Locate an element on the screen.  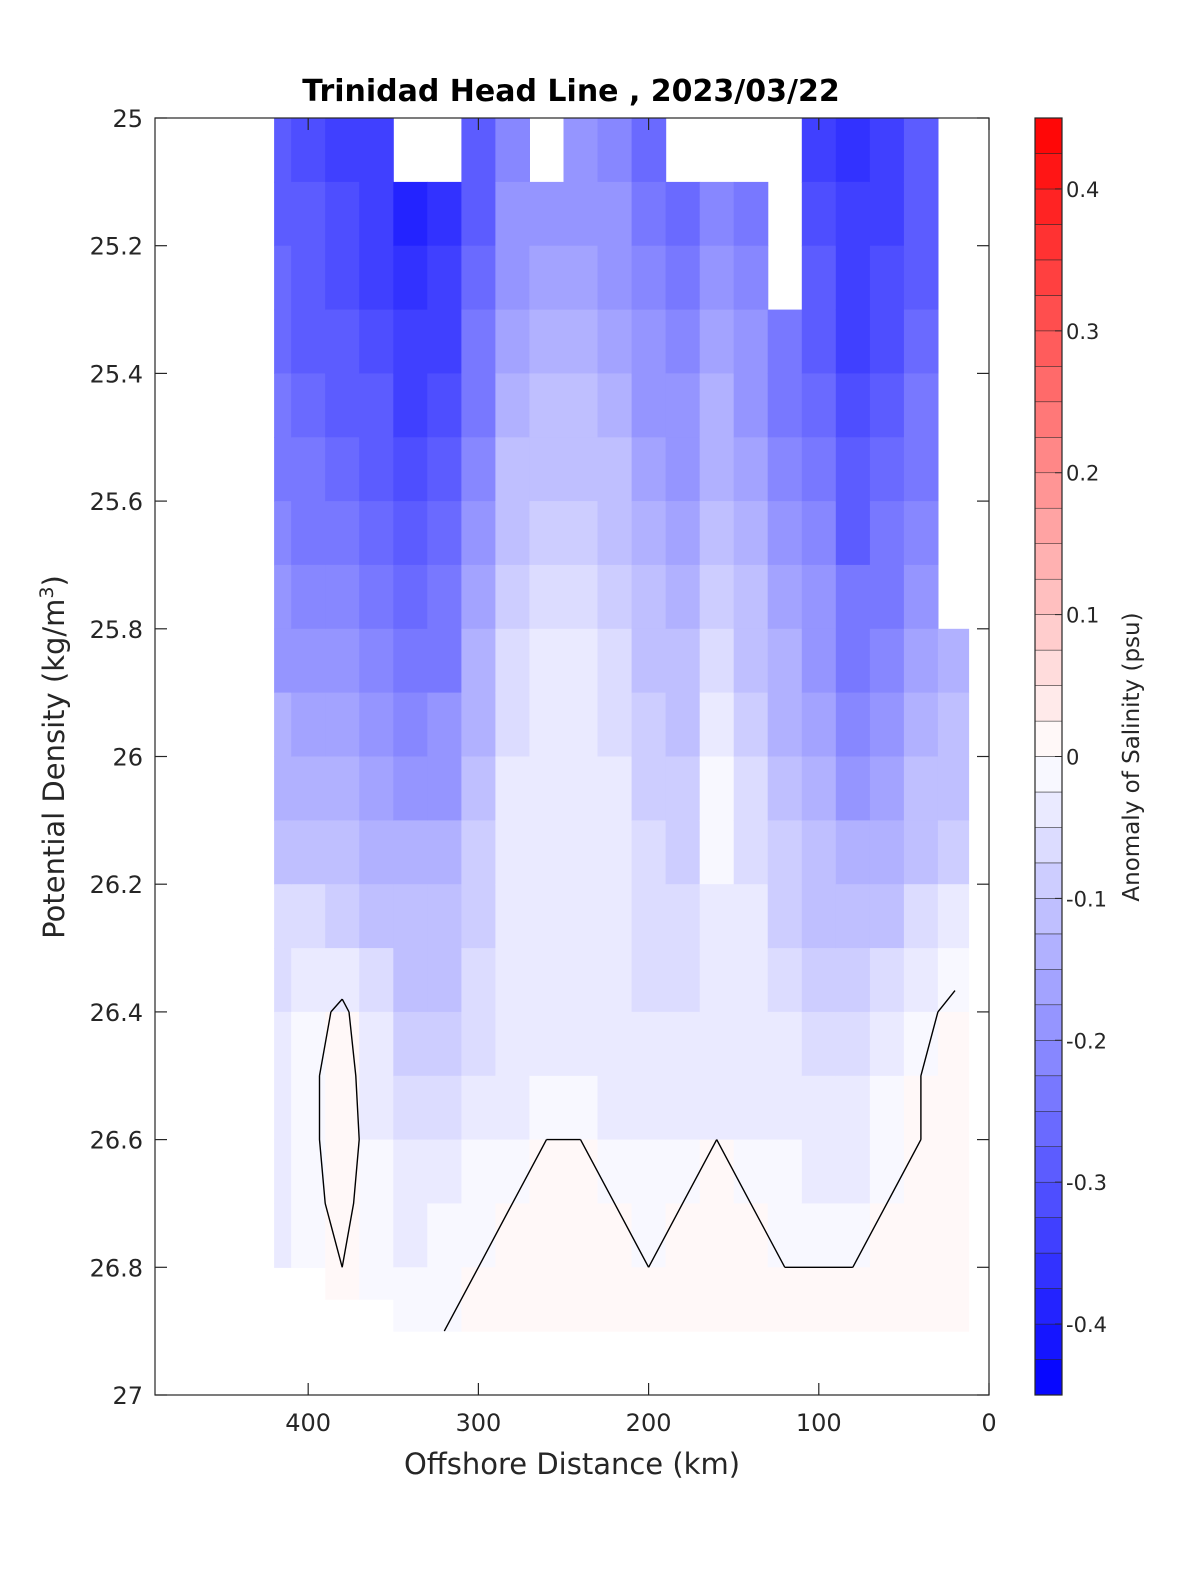
x-tick-label: 100 is located at coordinates (819, 1423).